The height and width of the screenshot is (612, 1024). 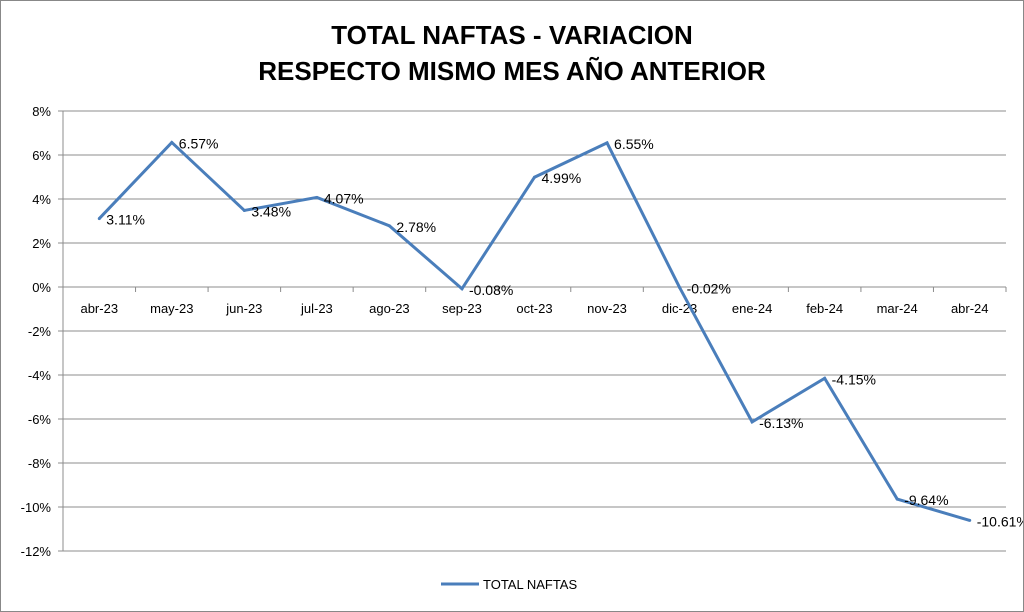 What do you see at coordinates (99, 308) in the screenshot?
I see `x-tick-label: abr-23` at bounding box center [99, 308].